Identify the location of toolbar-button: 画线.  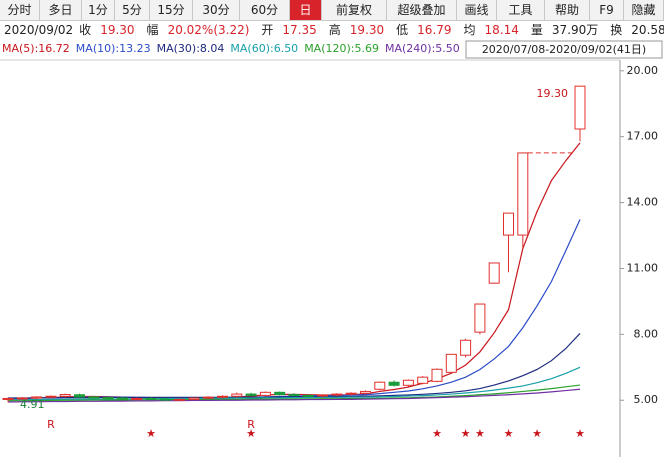
(477, 10).